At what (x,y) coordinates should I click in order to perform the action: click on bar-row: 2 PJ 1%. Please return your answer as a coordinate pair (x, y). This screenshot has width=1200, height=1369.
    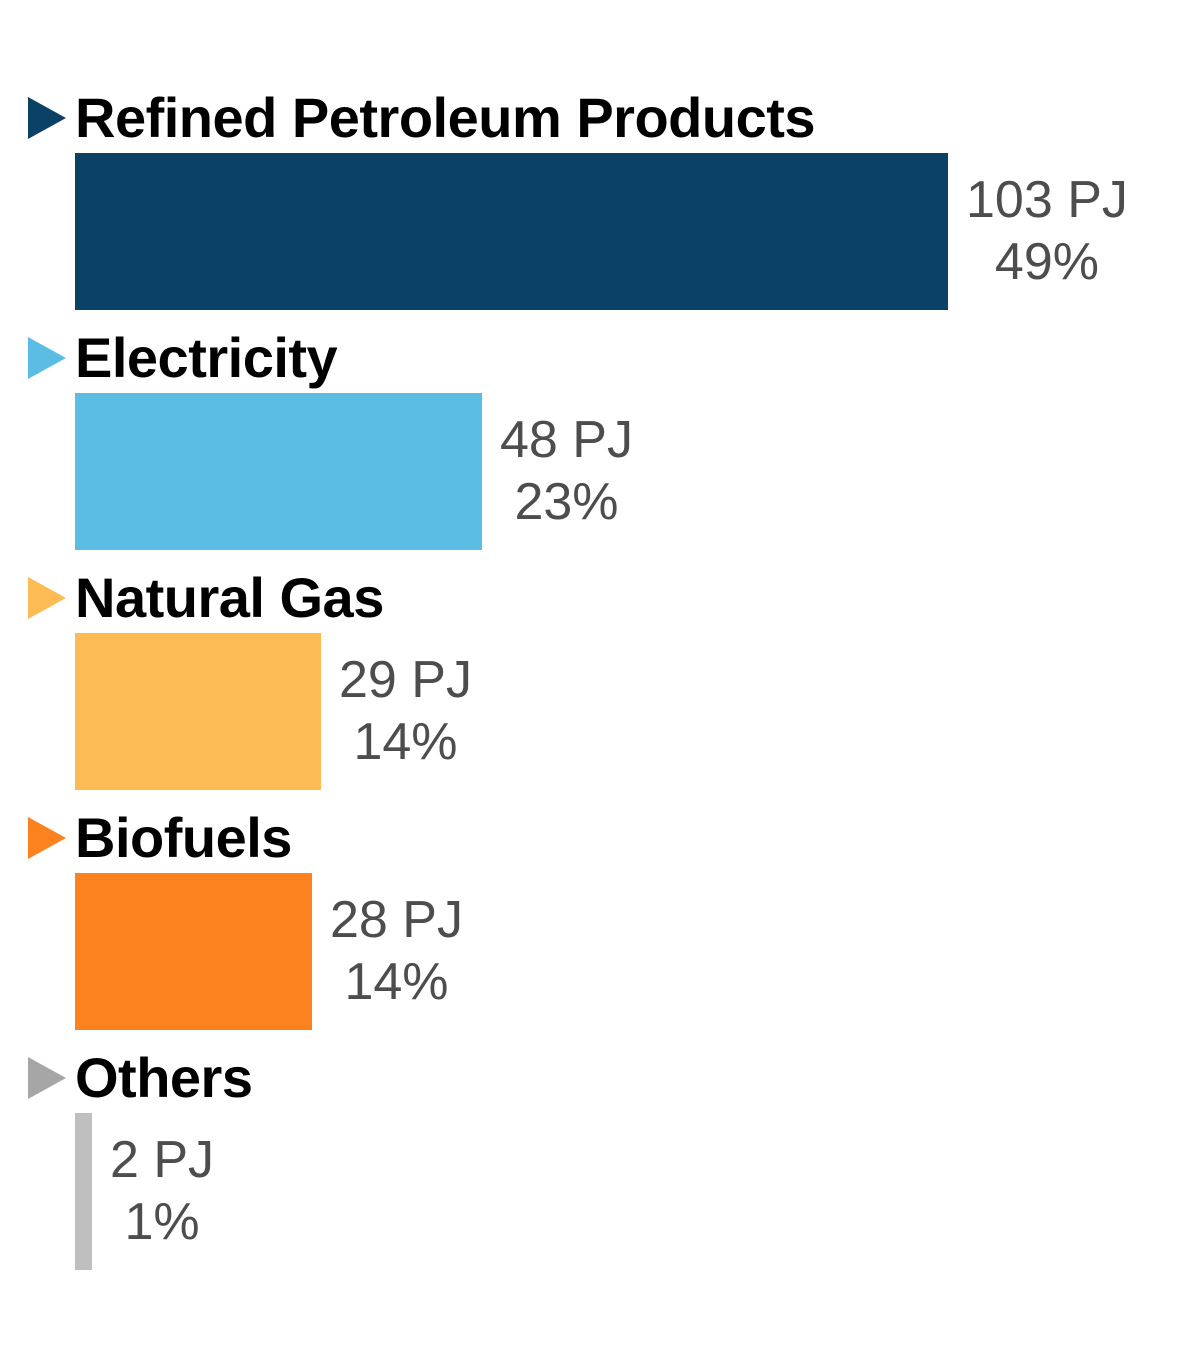
    Looking at the image, I should click on (637, 1191).